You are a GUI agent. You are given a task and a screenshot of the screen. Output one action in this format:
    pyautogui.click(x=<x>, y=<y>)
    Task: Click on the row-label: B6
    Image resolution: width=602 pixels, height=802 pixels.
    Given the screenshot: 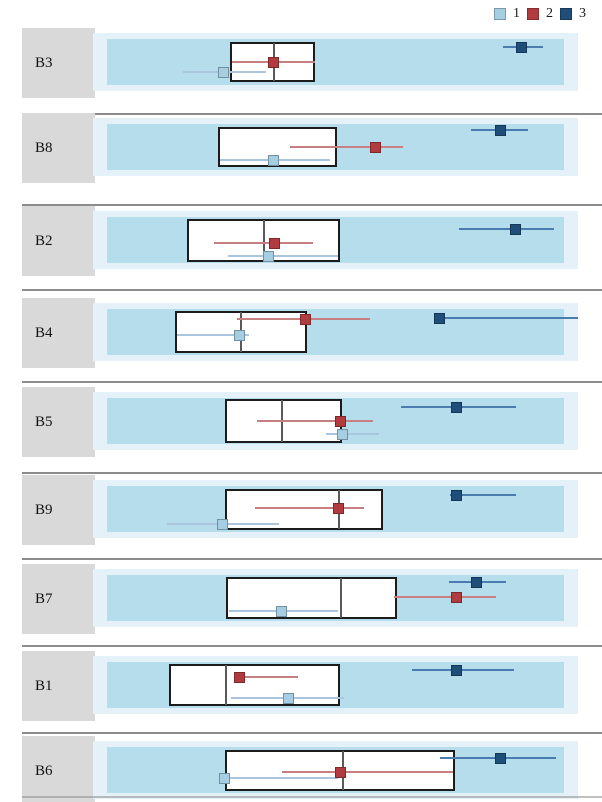 What is the action you would take?
    pyautogui.click(x=58, y=769)
    